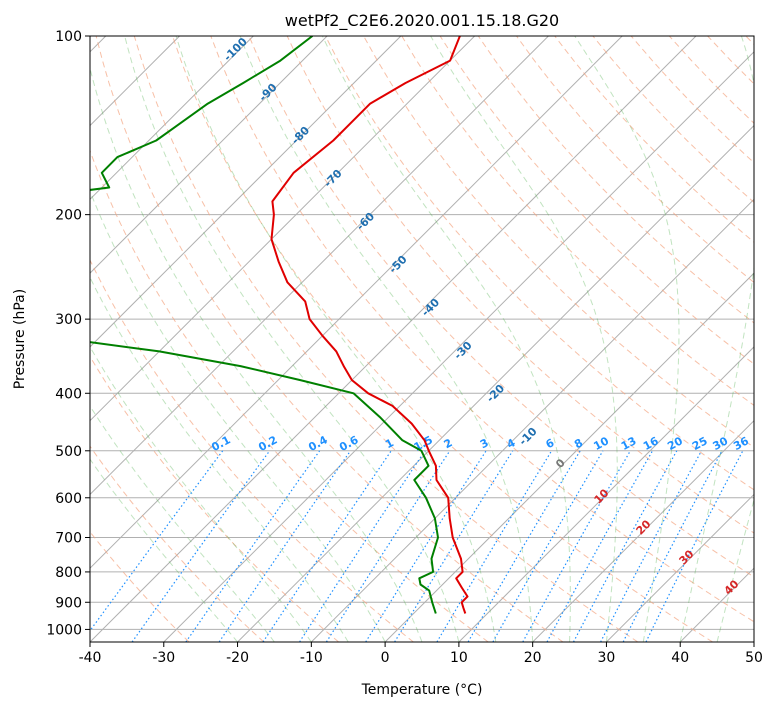  I want to click on dry-adiabat-label: -10, so click(527, 436).